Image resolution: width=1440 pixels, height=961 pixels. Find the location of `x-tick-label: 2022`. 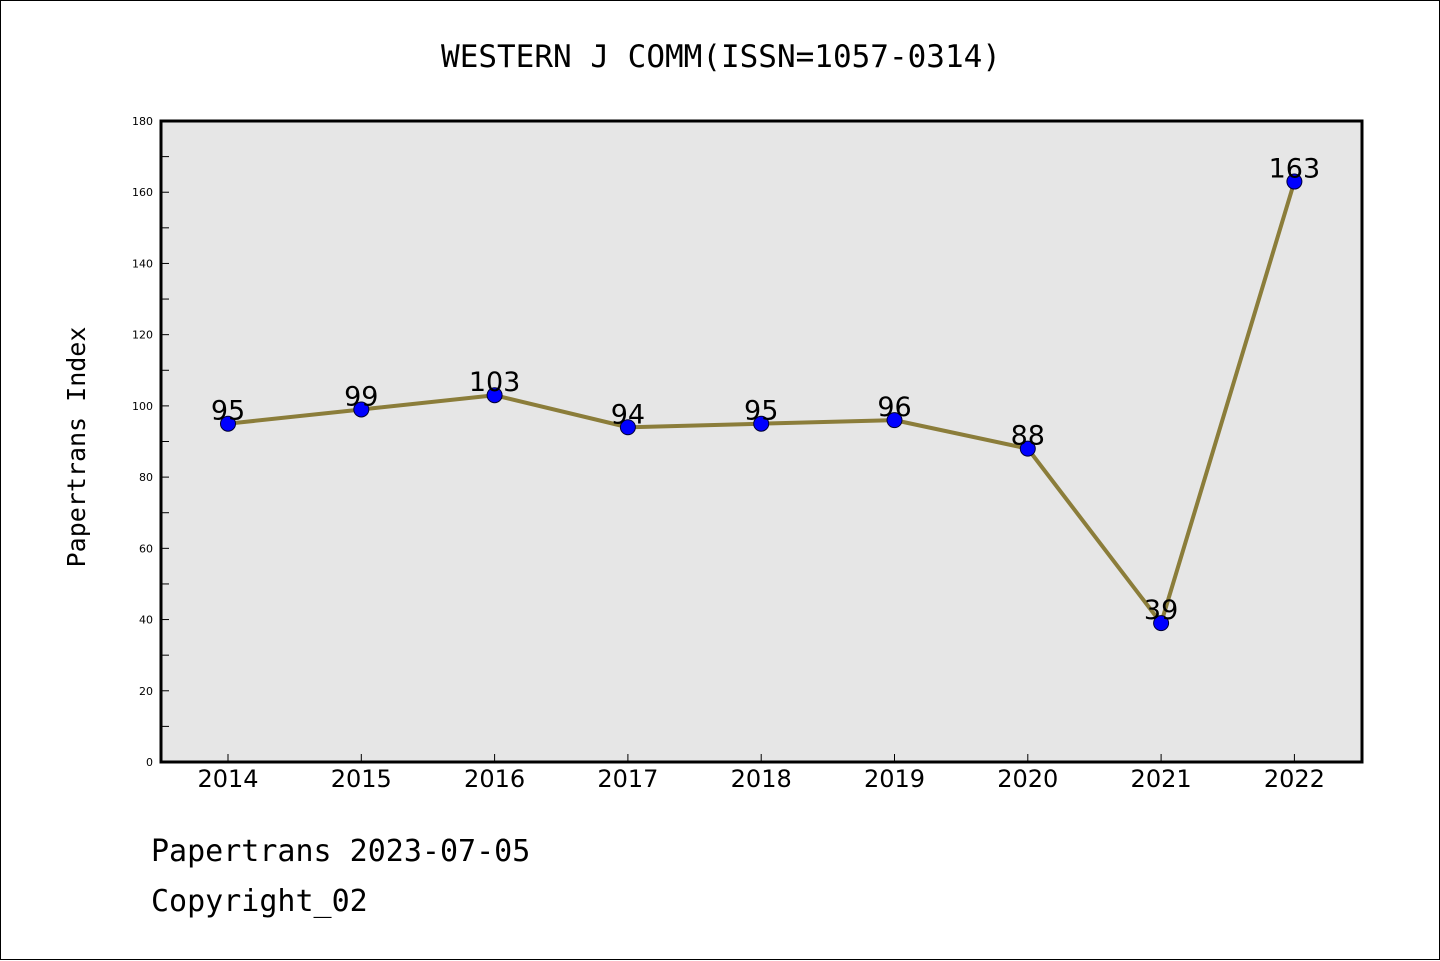

x-tick-label: 2022 is located at coordinates (1294, 779).